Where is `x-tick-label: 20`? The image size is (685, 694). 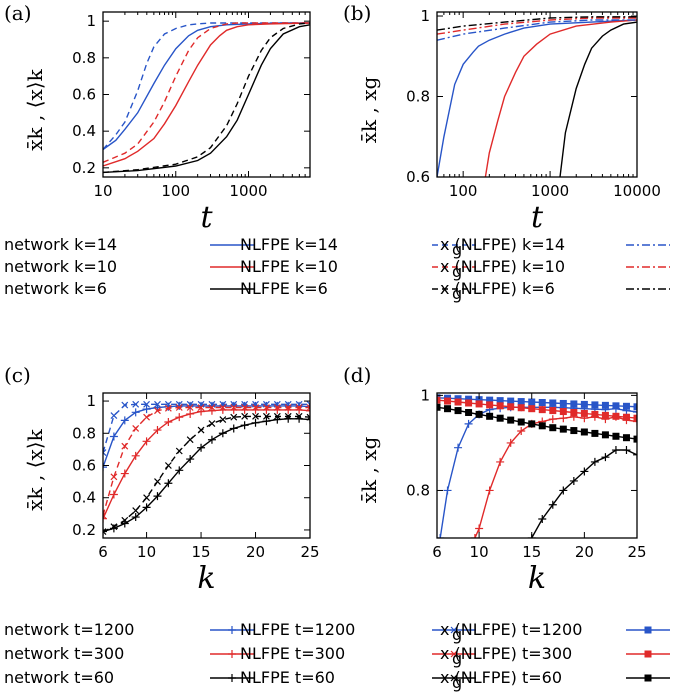
x-tick-label: 20 is located at coordinates (584, 552).